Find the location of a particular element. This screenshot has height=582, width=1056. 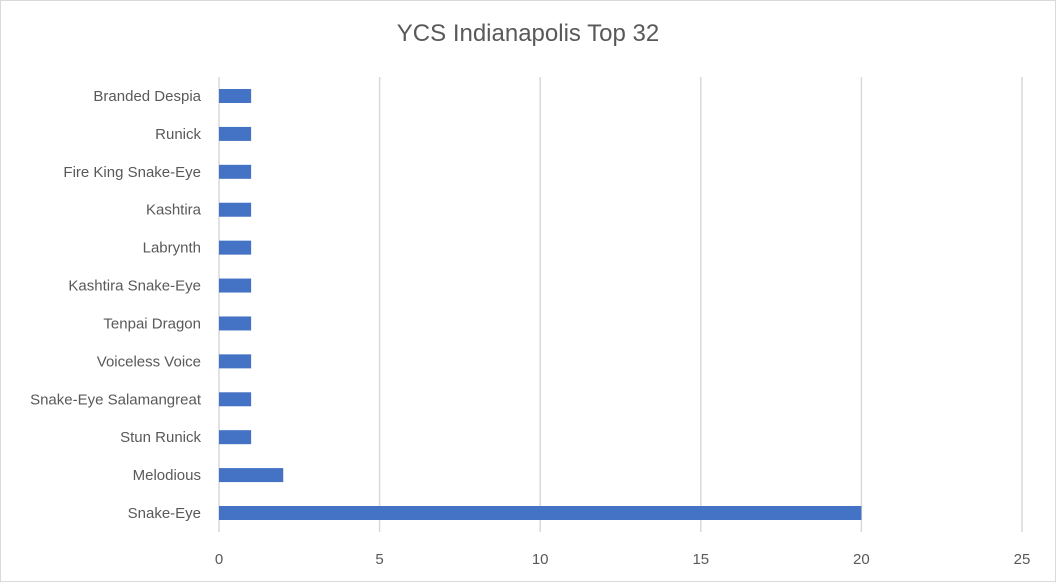

bar-snake-eye is located at coordinates (540, 513).